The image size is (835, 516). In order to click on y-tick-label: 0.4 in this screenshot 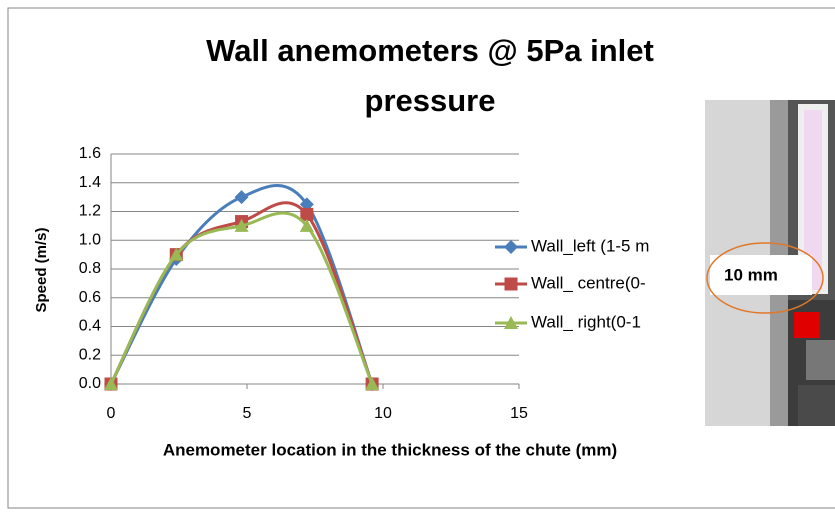, I will do `click(90, 326)`.